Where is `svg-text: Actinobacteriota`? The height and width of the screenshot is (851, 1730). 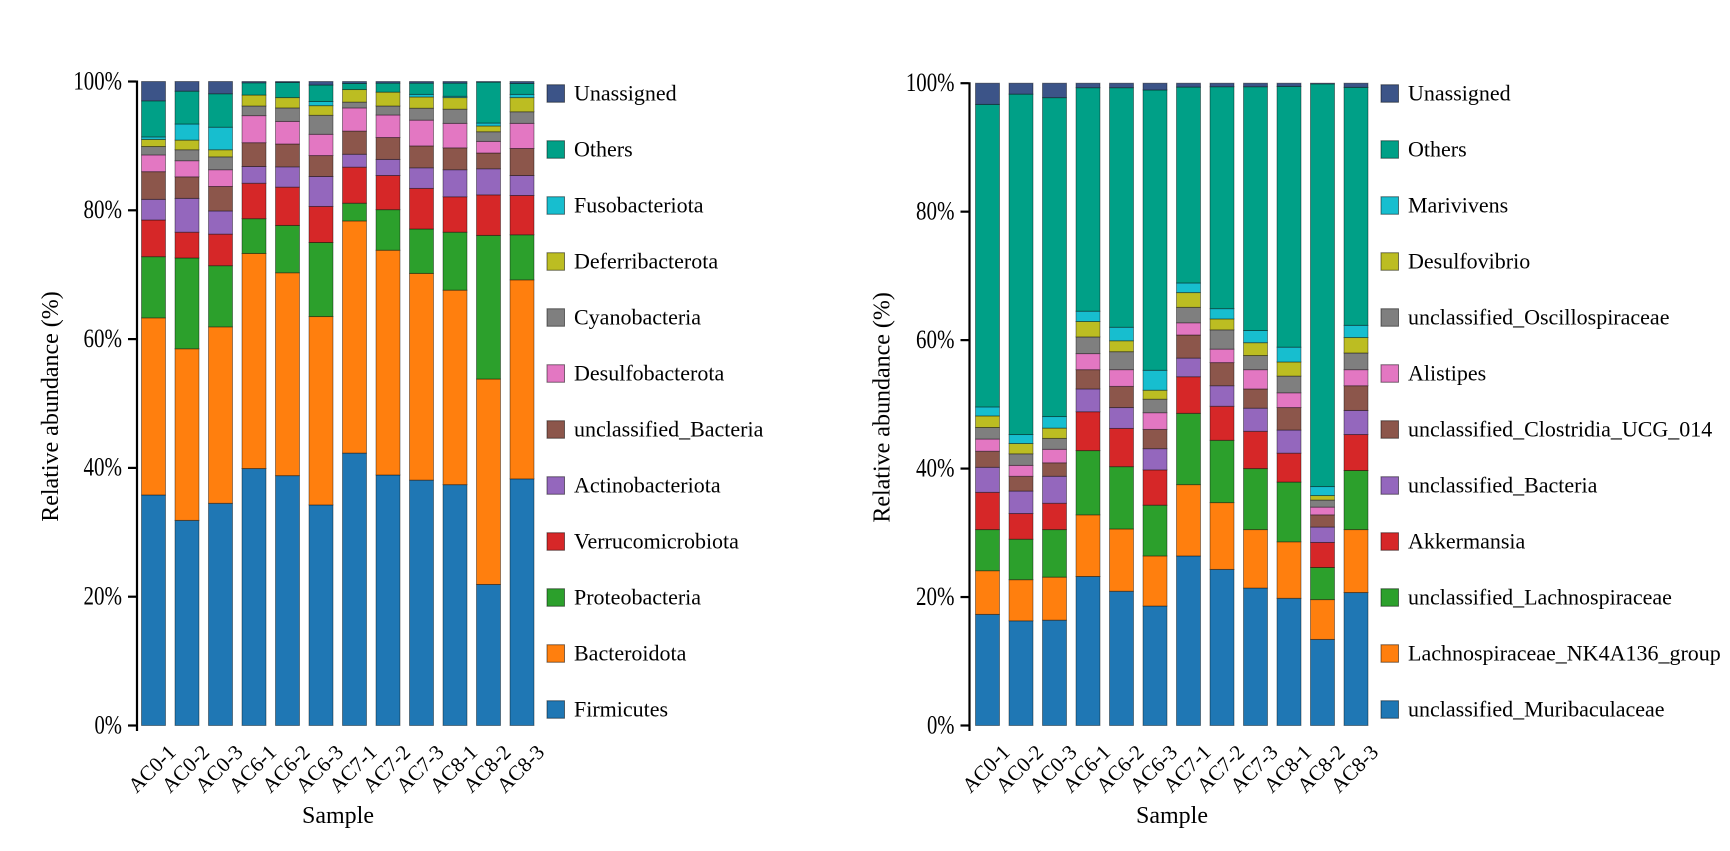
svg-text: Actinobacteriota is located at coordinates (647, 485).